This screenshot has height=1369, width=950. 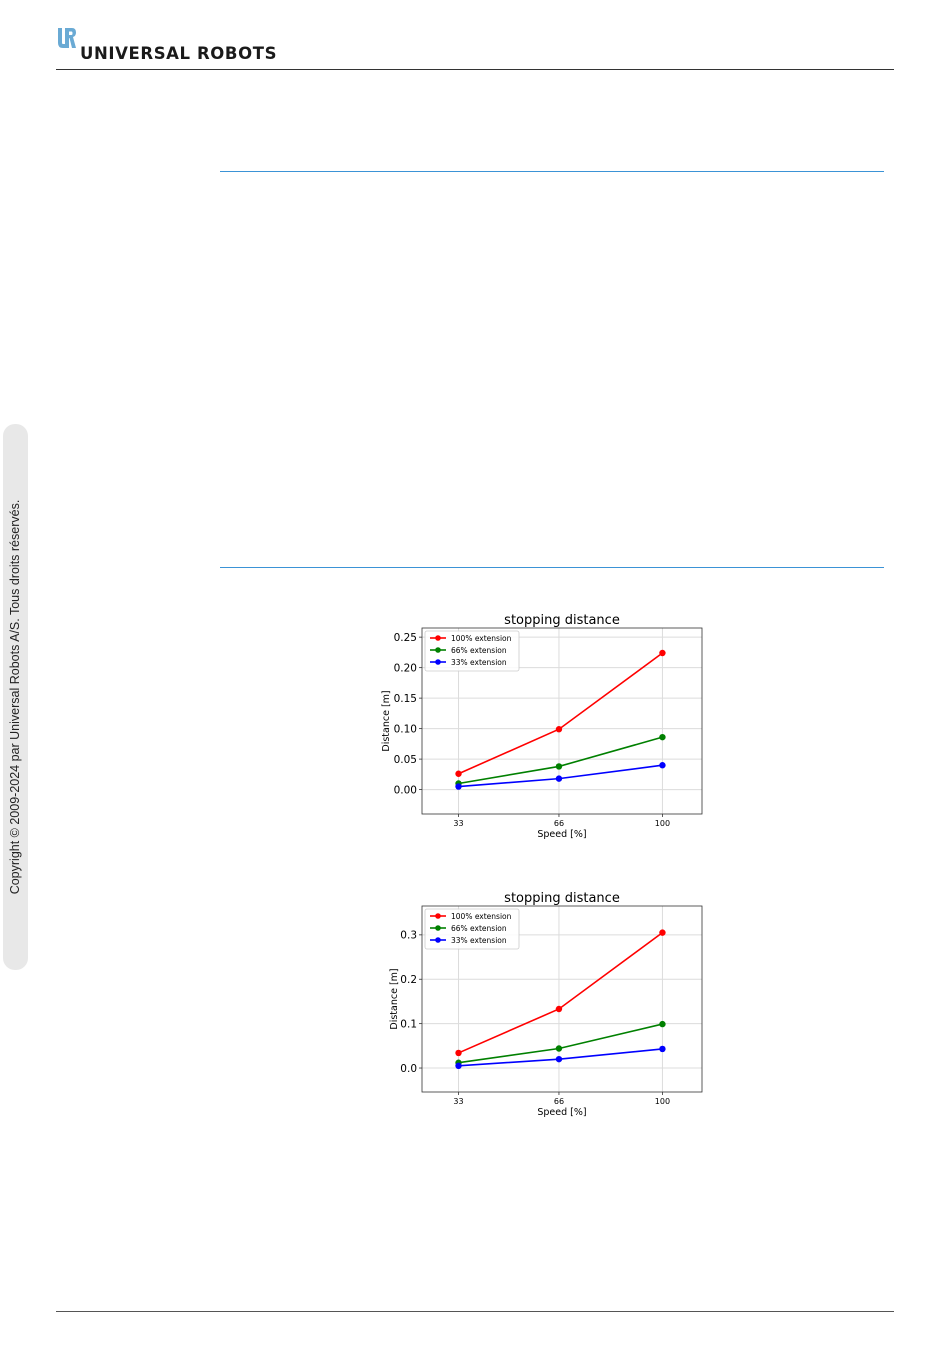 I want to click on y-tick-label: 0.20, so click(x=405, y=668).